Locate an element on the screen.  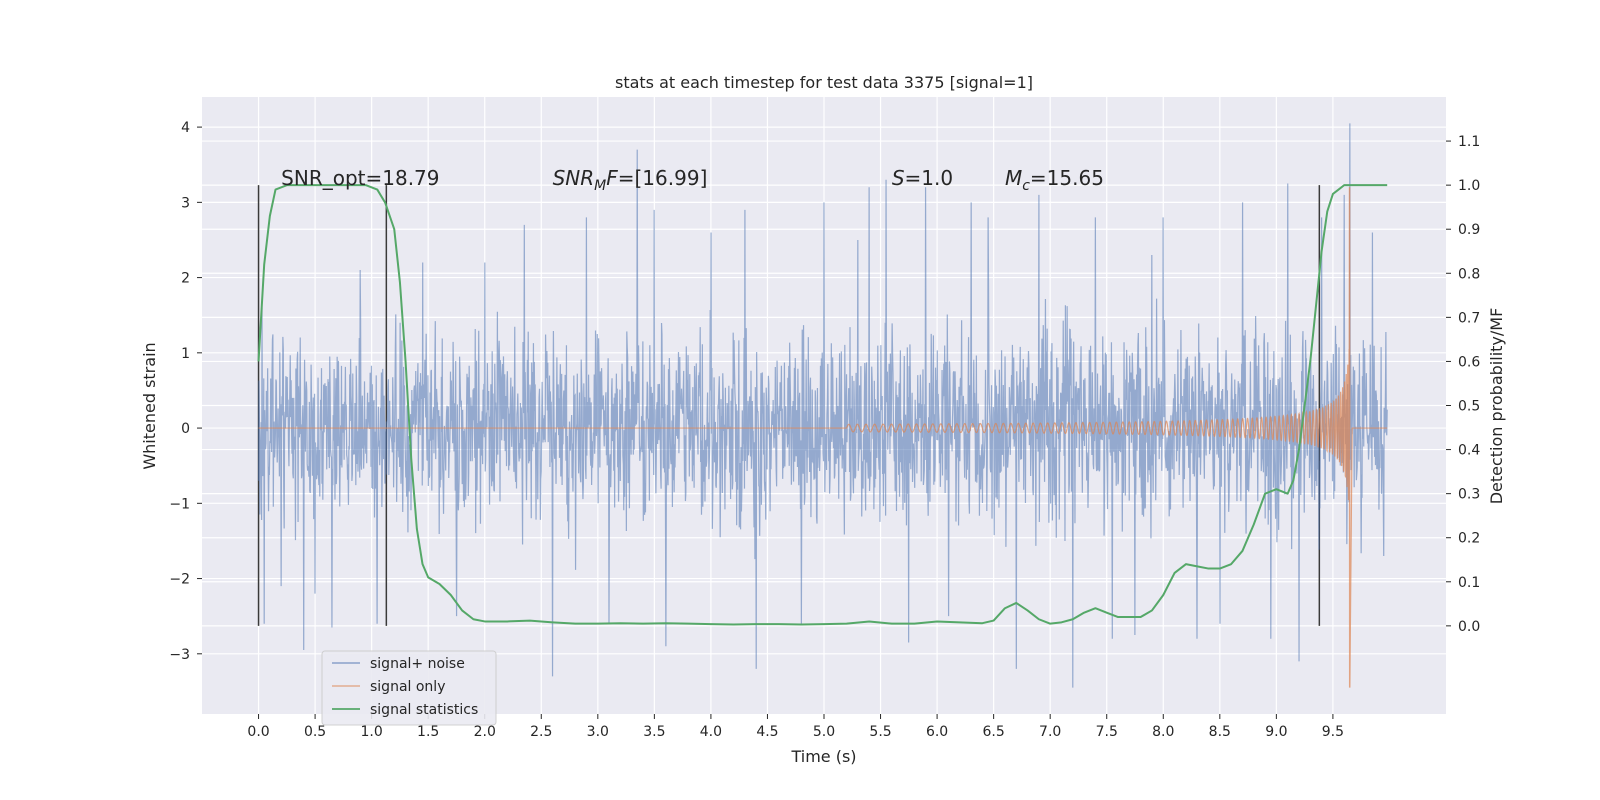
y-tick-label: 0 is located at coordinates (185, 429).